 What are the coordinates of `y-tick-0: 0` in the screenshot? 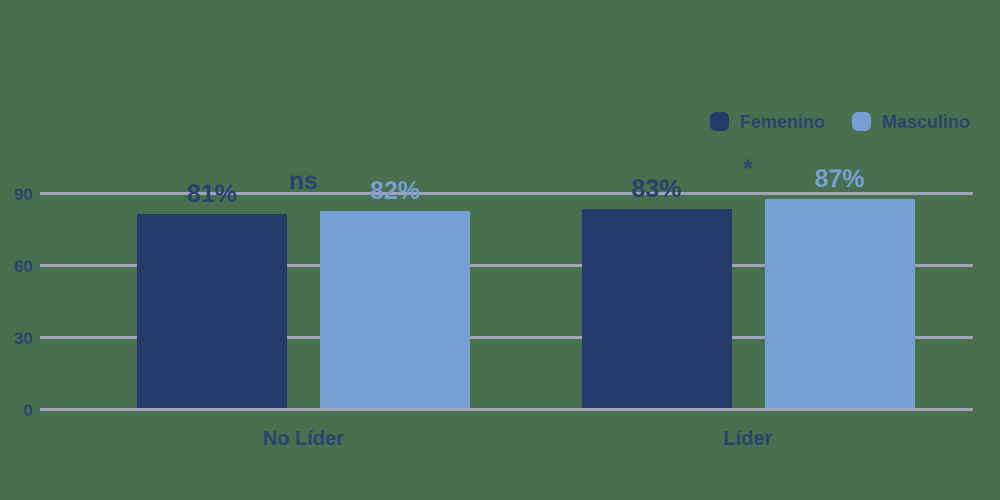 It's located at (28, 410).